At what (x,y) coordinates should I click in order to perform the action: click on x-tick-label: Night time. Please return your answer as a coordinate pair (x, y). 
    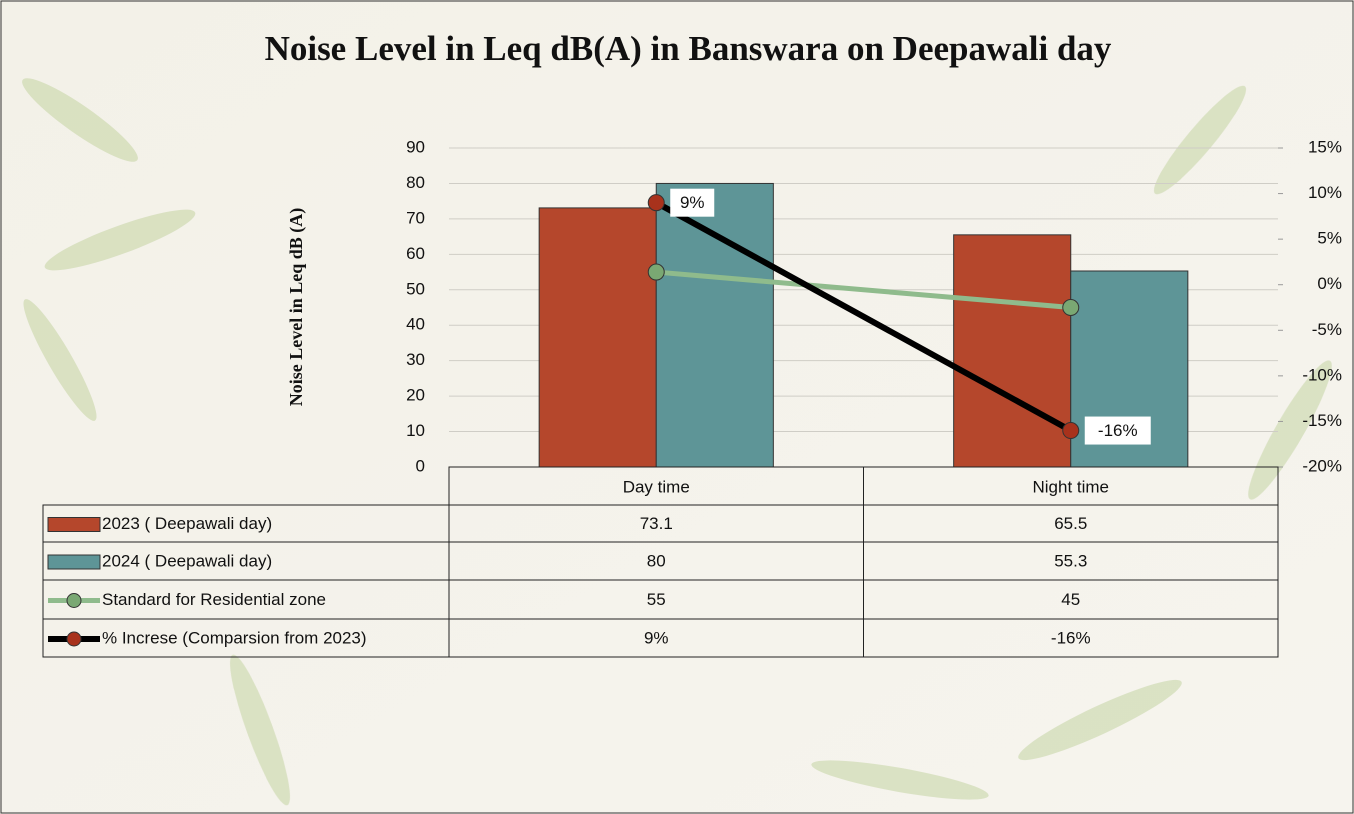
    Looking at the image, I should click on (1070, 486).